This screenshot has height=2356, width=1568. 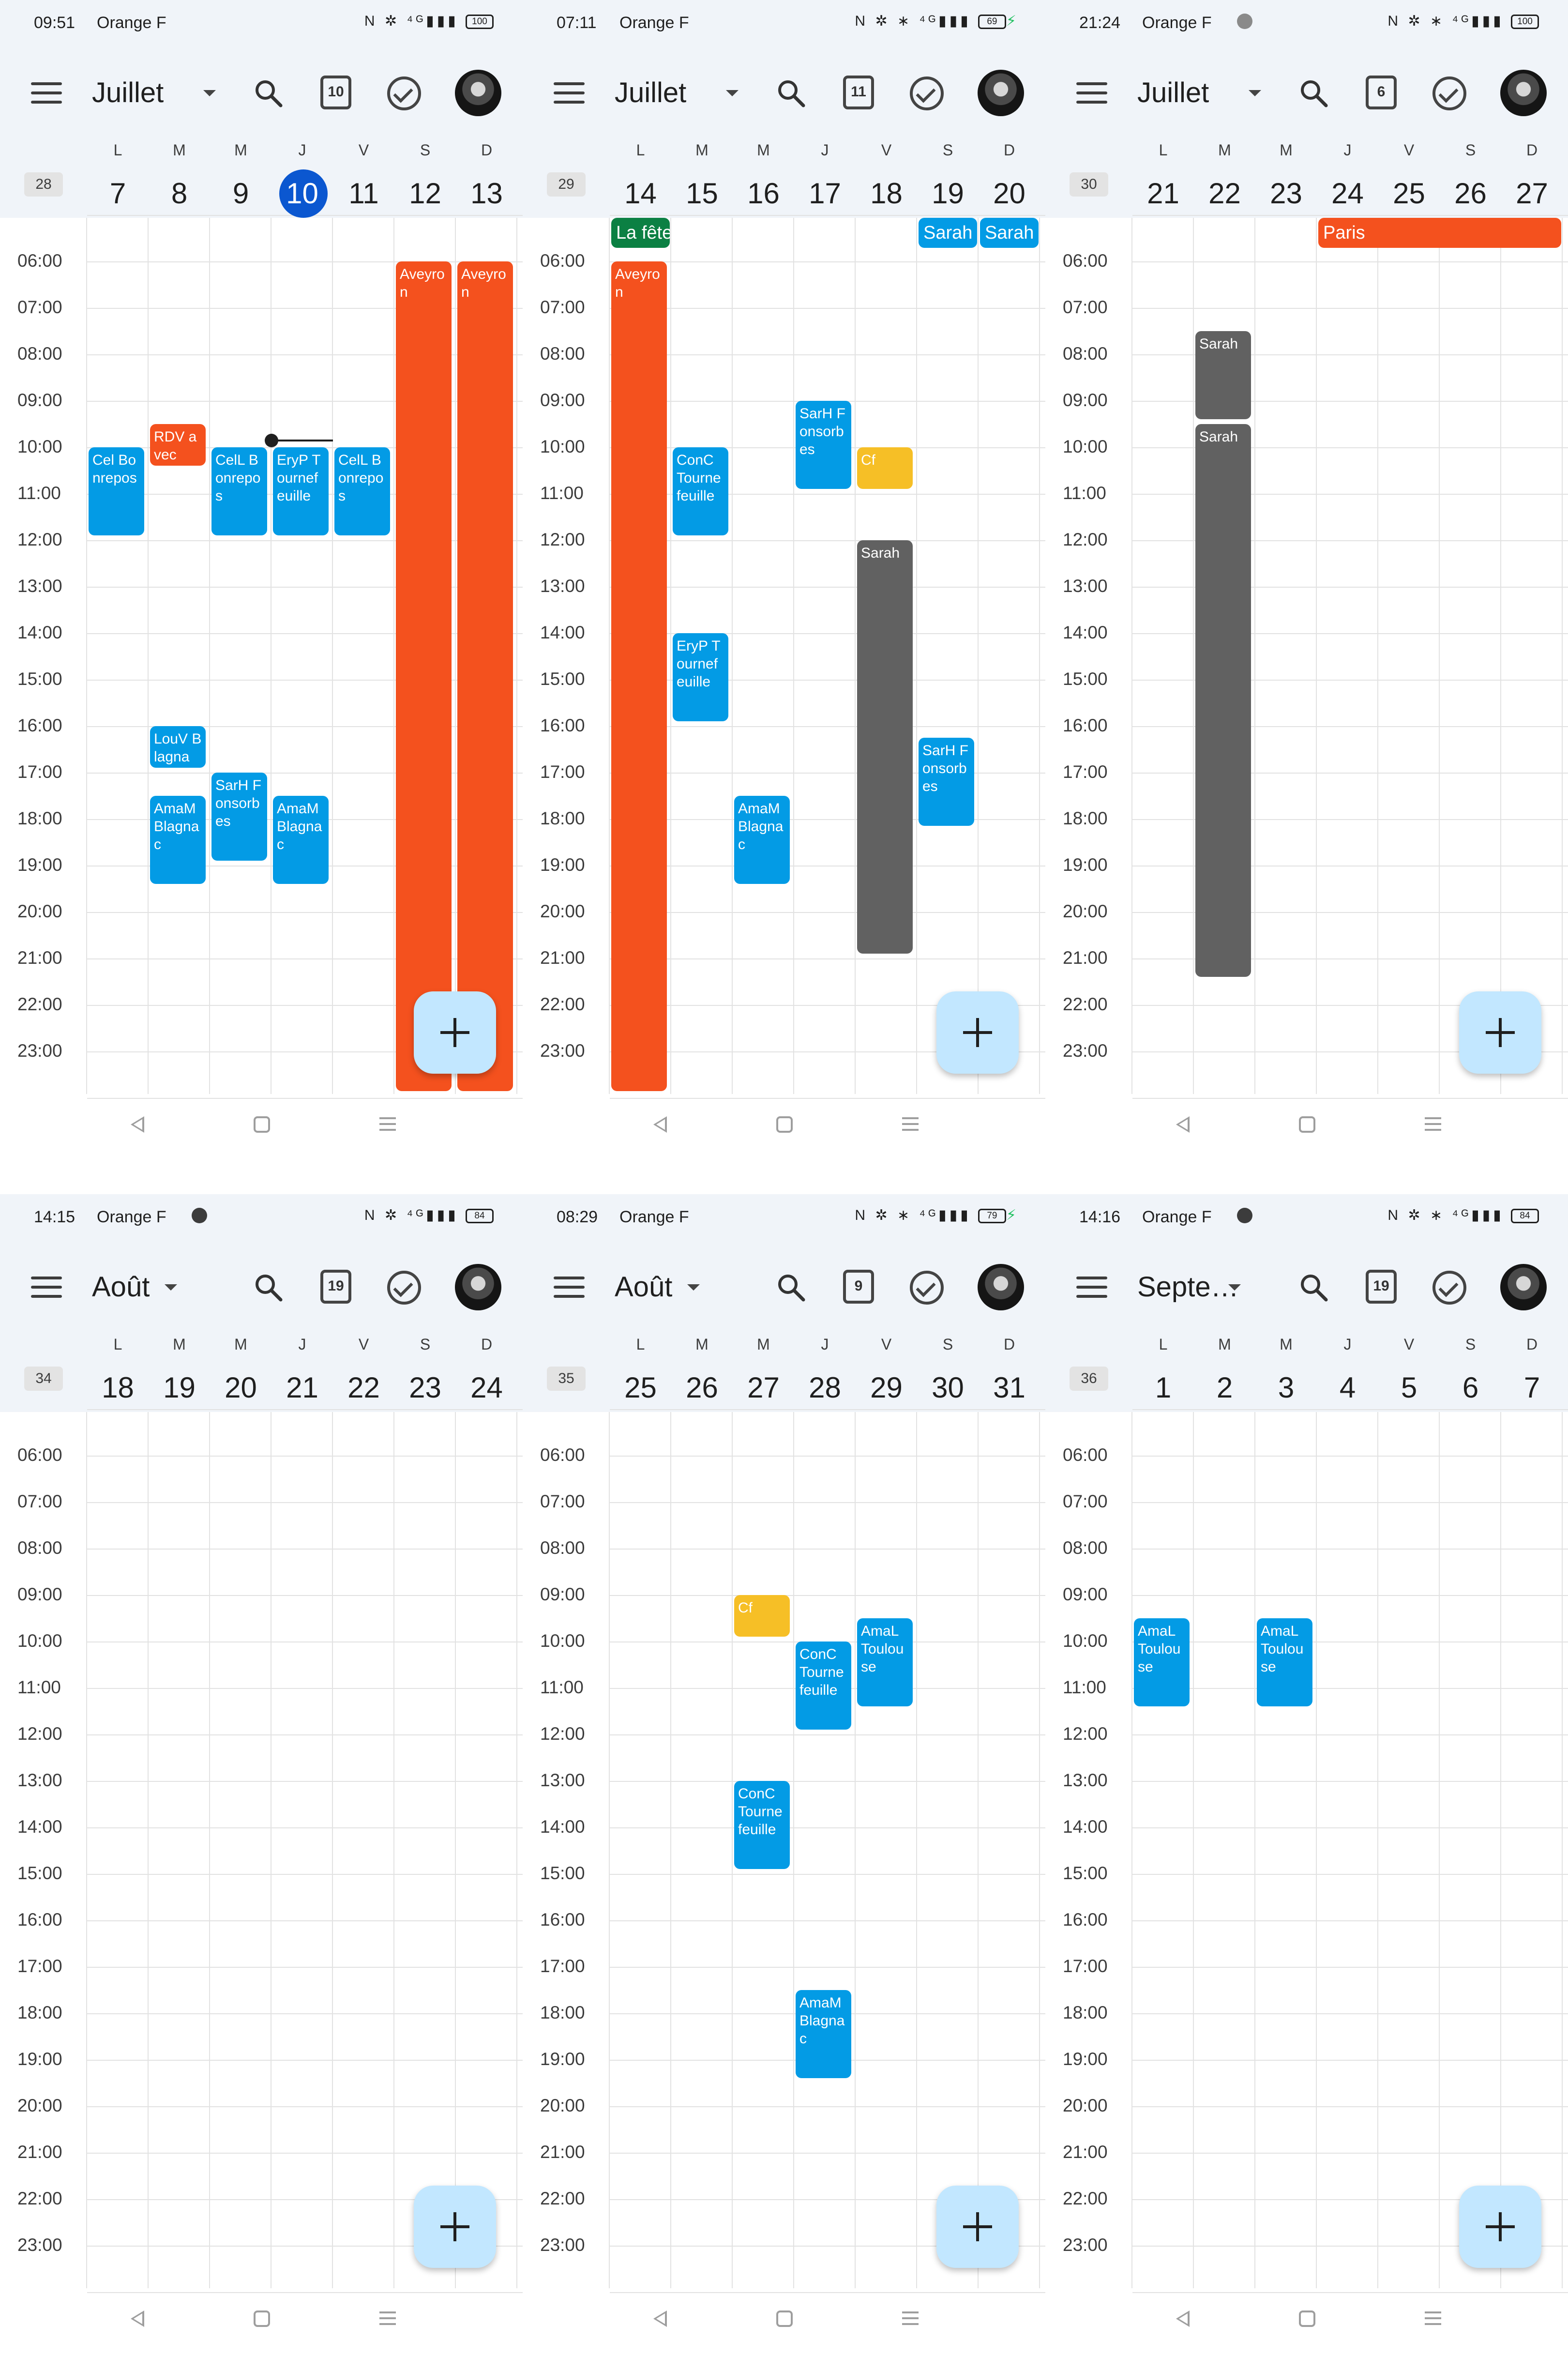 What do you see at coordinates (1347, 1387) in the screenshot?
I see `day-number: 4` at bounding box center [1347, 1387].